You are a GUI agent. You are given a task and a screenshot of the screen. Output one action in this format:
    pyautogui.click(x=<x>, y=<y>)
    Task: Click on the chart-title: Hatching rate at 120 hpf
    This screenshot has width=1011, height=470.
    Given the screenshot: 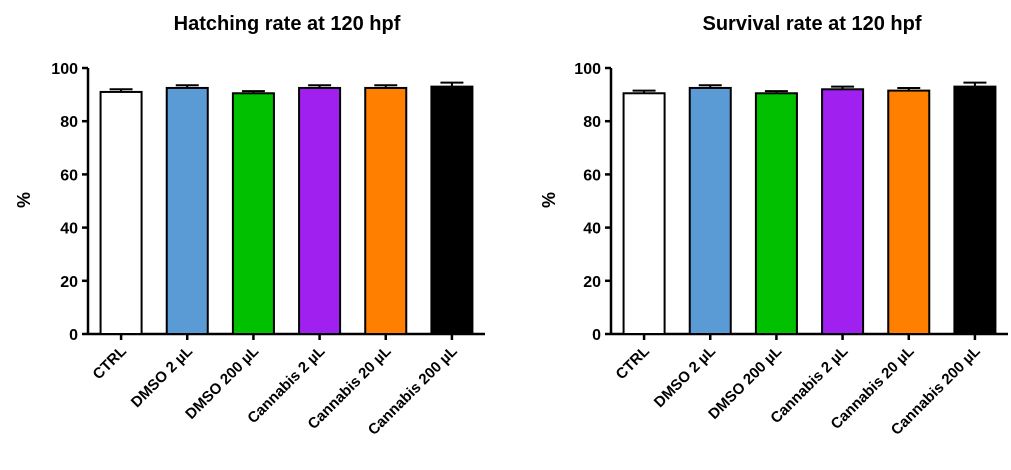 What is the action you would take?
    pyautogui.click(x=287, y=24)
    